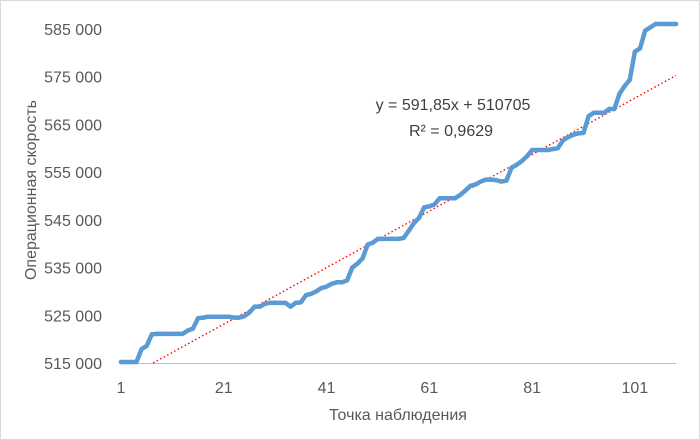 Image resolution: width=700 pixels, height=440 pixels. What do you see at coordinates (635, 388) in the screenshot?
I see `x-tick-label: 101` at bounding box center [635, 388].